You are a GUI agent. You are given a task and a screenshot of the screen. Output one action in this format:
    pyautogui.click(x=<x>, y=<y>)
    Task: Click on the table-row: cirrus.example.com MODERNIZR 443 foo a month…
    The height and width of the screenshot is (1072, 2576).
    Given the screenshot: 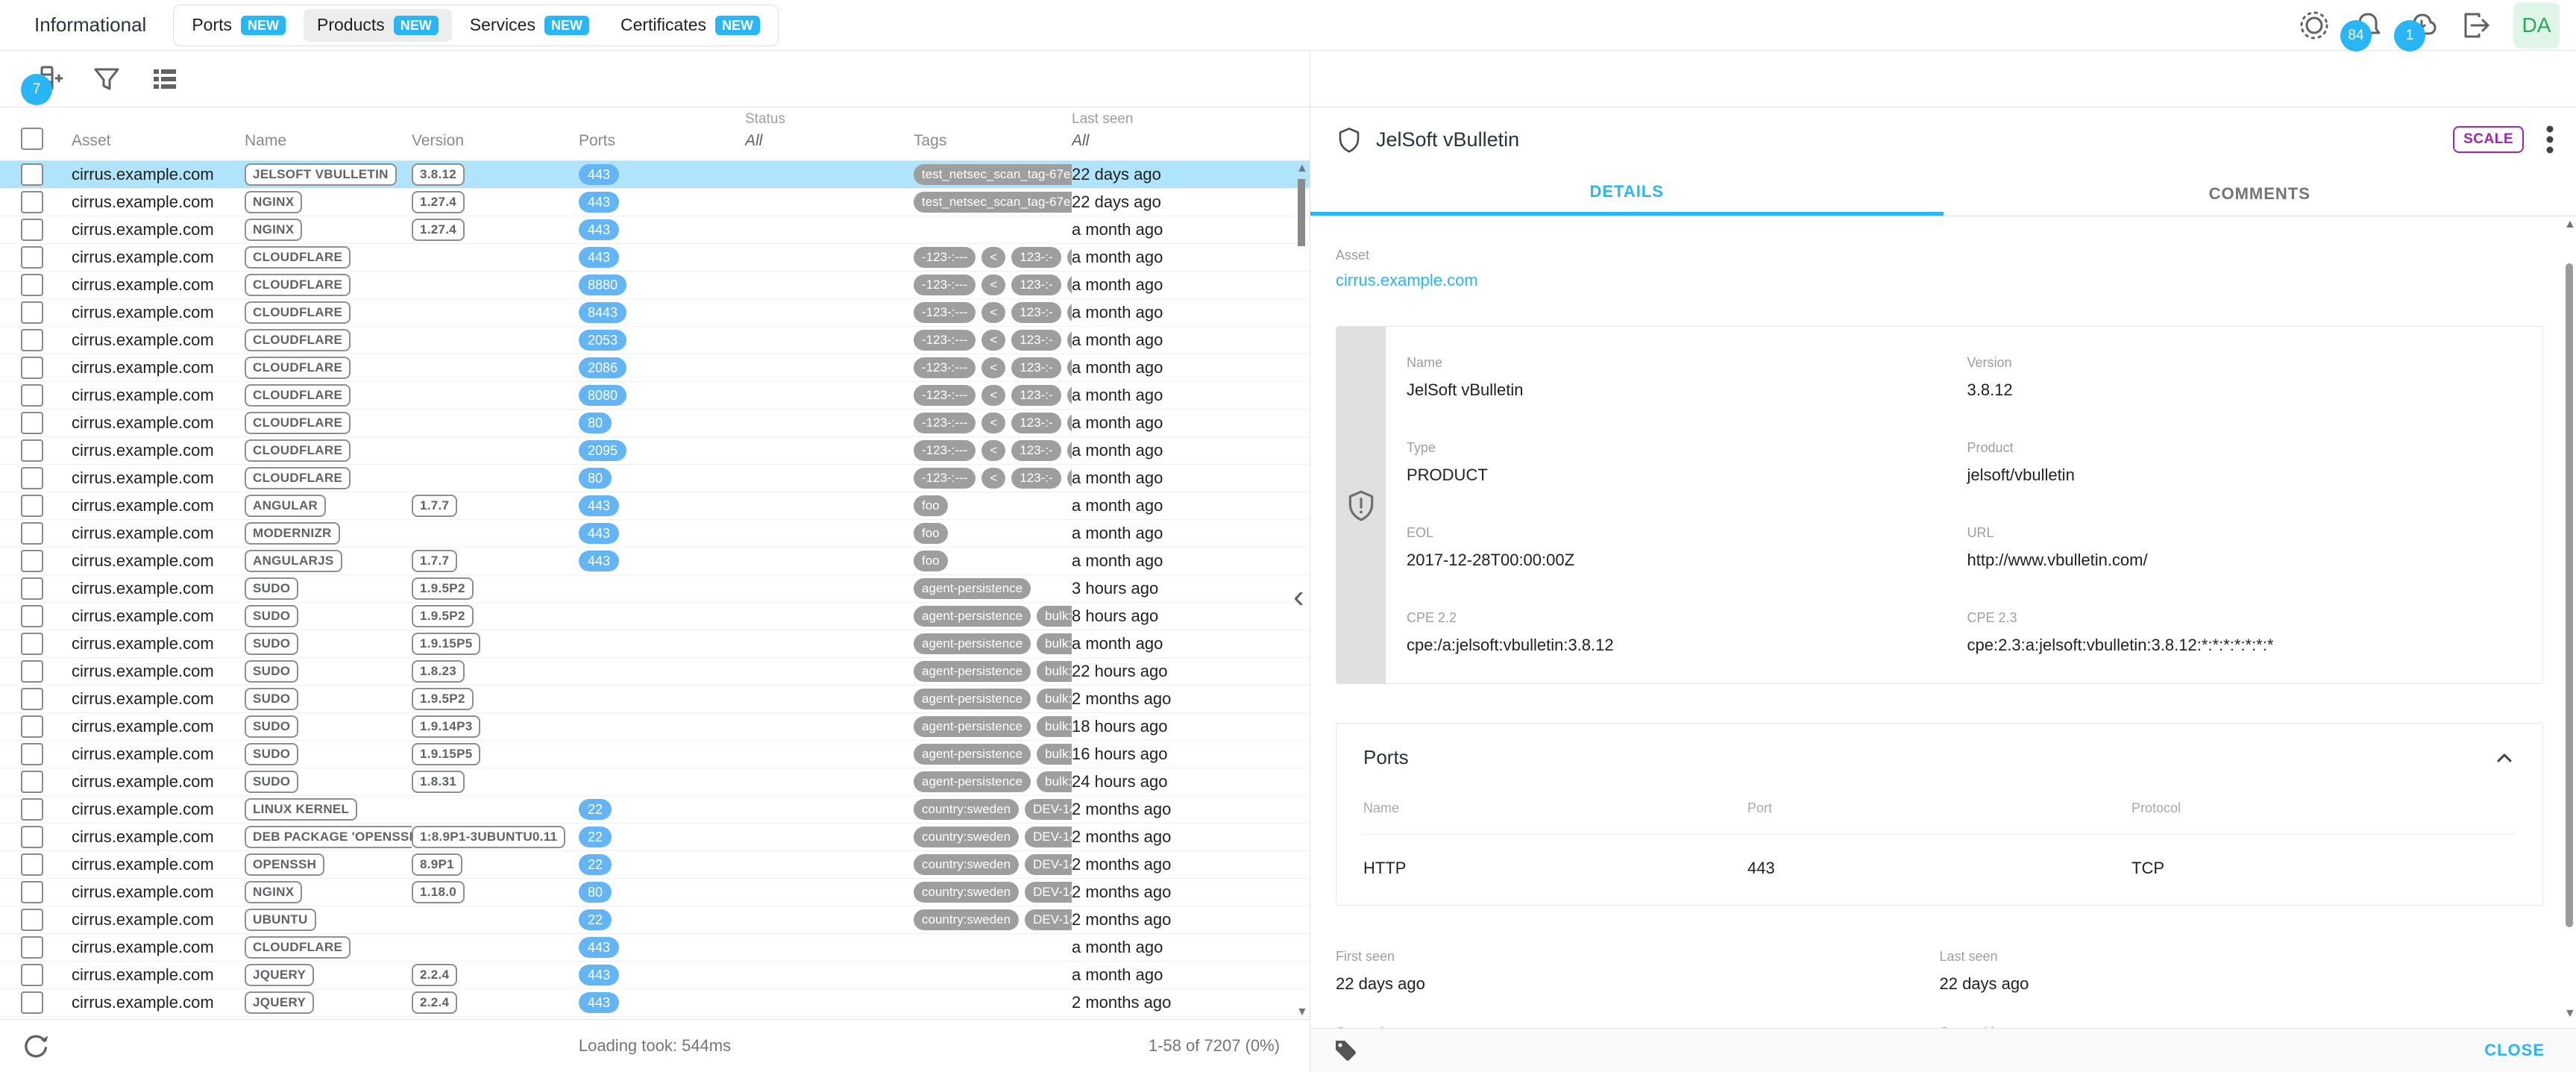 What is the action you would take?
    pyautogui.click(x=655, y=534)
    